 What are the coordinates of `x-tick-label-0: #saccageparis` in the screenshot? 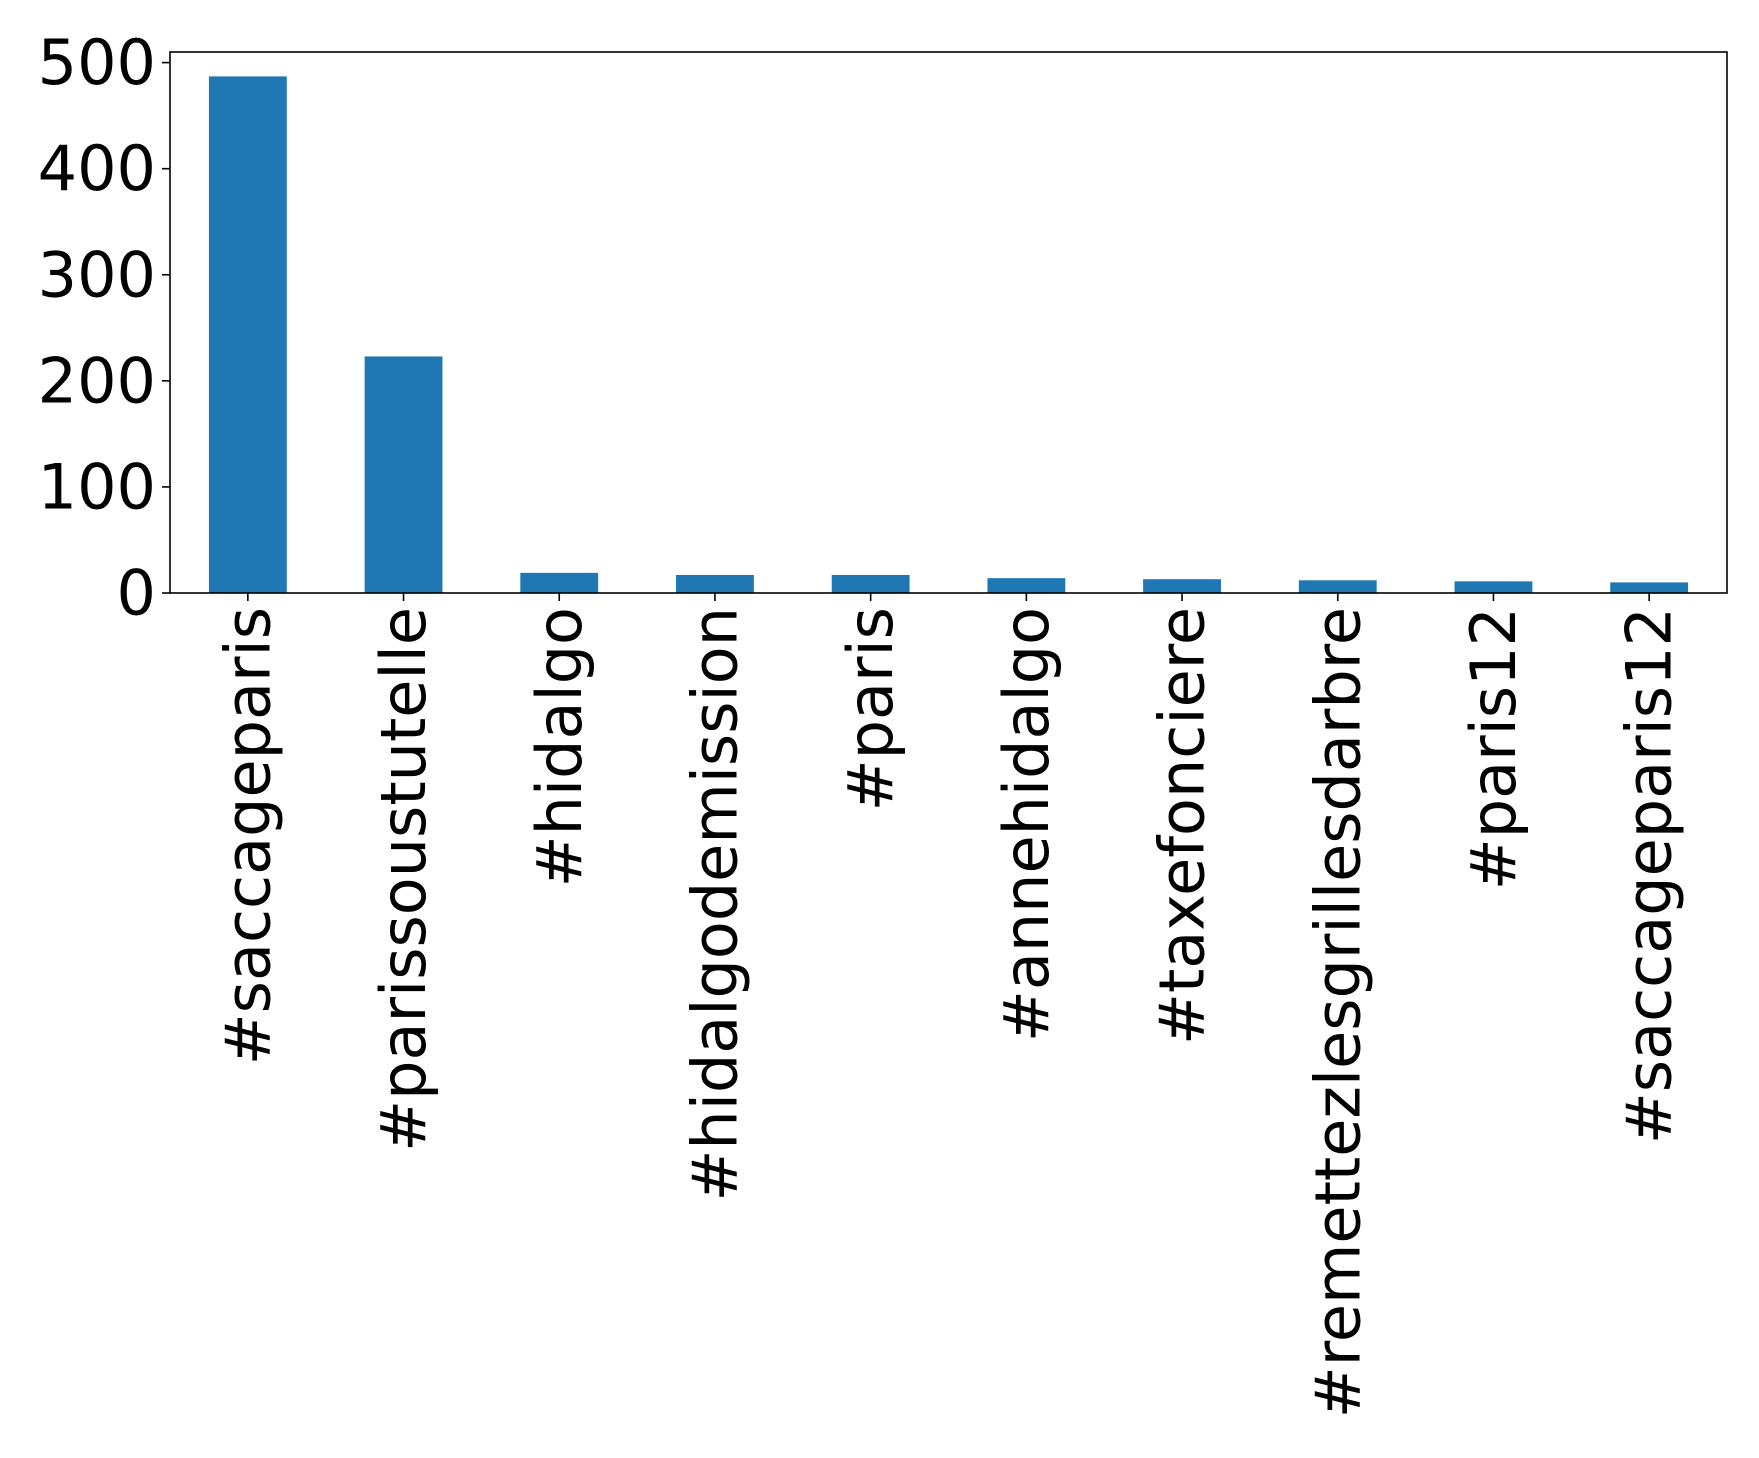 It's located at (247, 836).